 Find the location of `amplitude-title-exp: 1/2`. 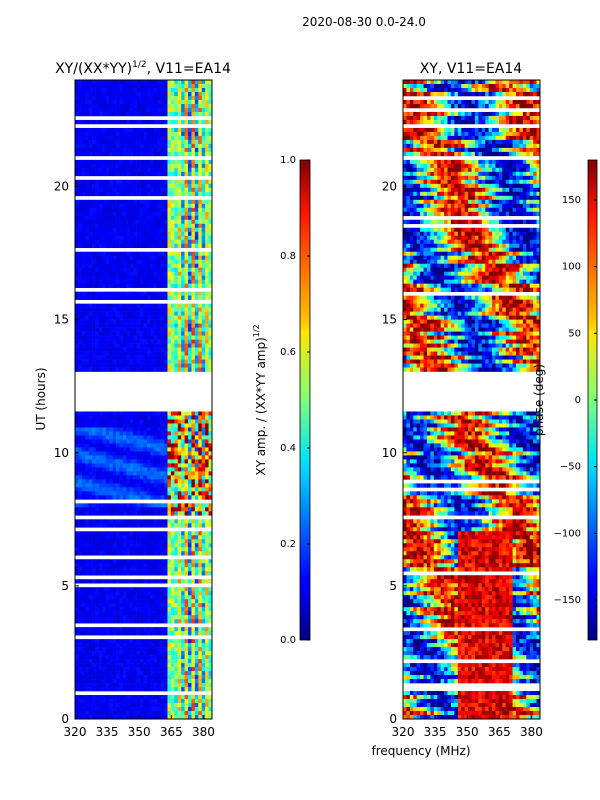

amplitude-title-exp: 1/2 is located at coordinates (139, 65).